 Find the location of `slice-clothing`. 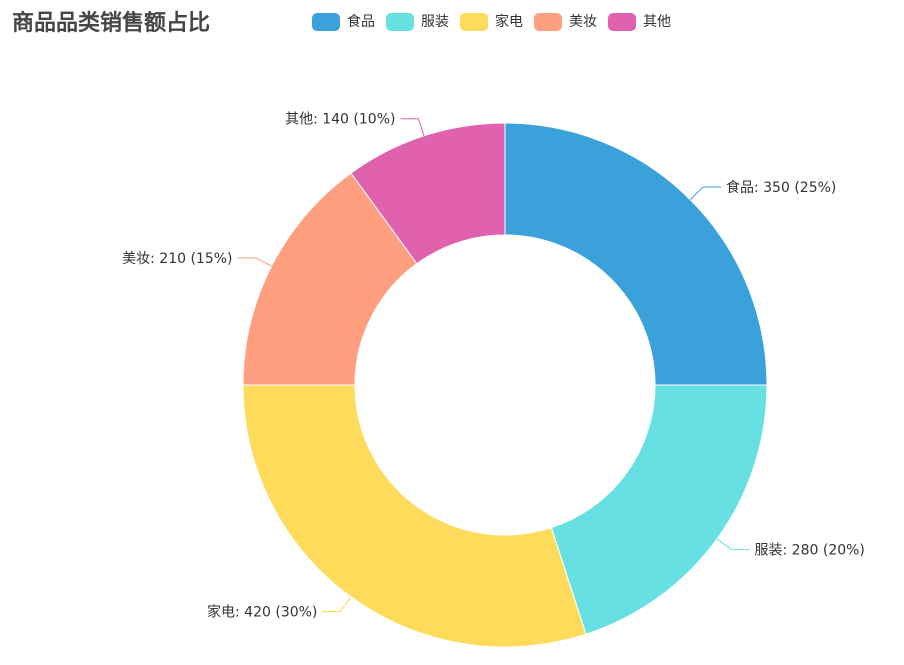

slice-clothing is located at coordinates (659, 509).